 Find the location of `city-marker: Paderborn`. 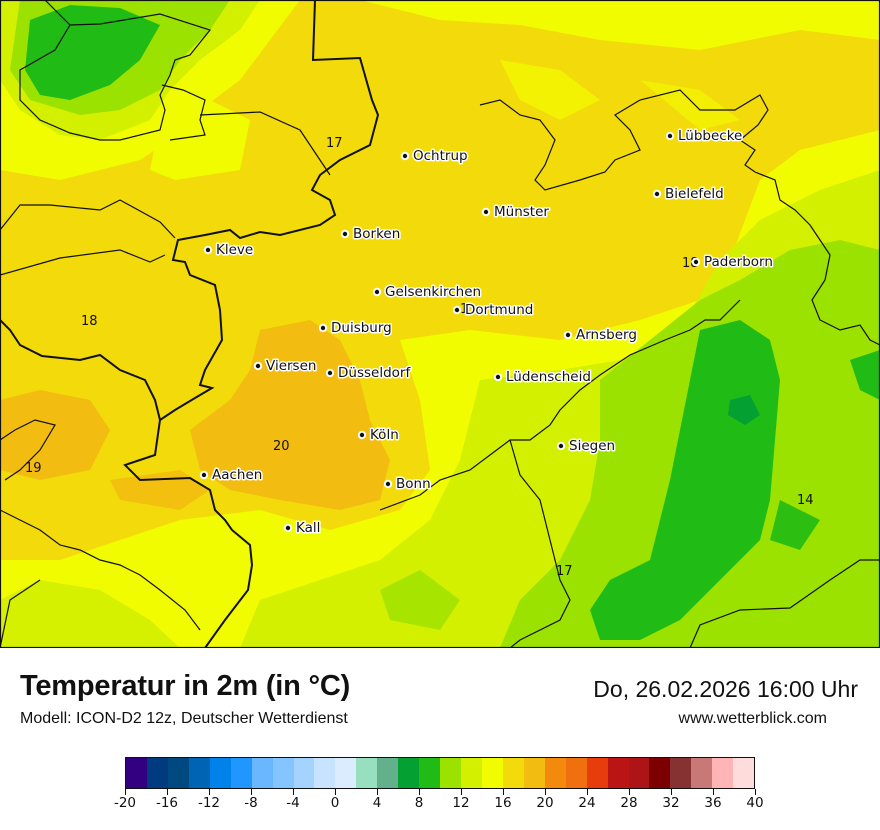

city-marker: Paderborn is located at coordinates (732, 262).